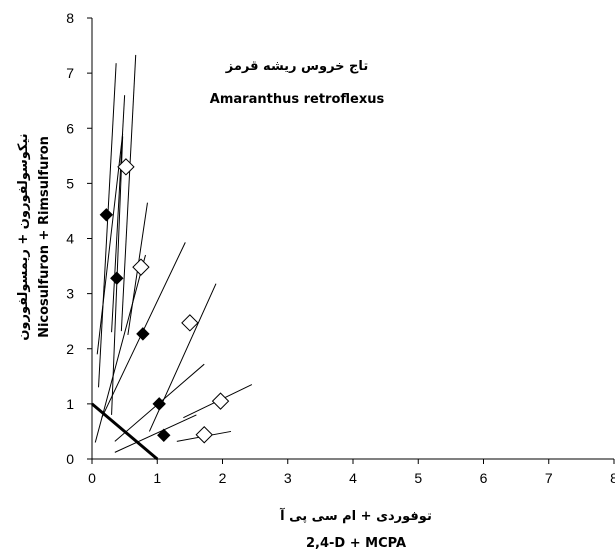  What do you see at coordinates (612, 478) in the screenshot?
I see `x-tick-label: 8` at bounding box center [612, 478].